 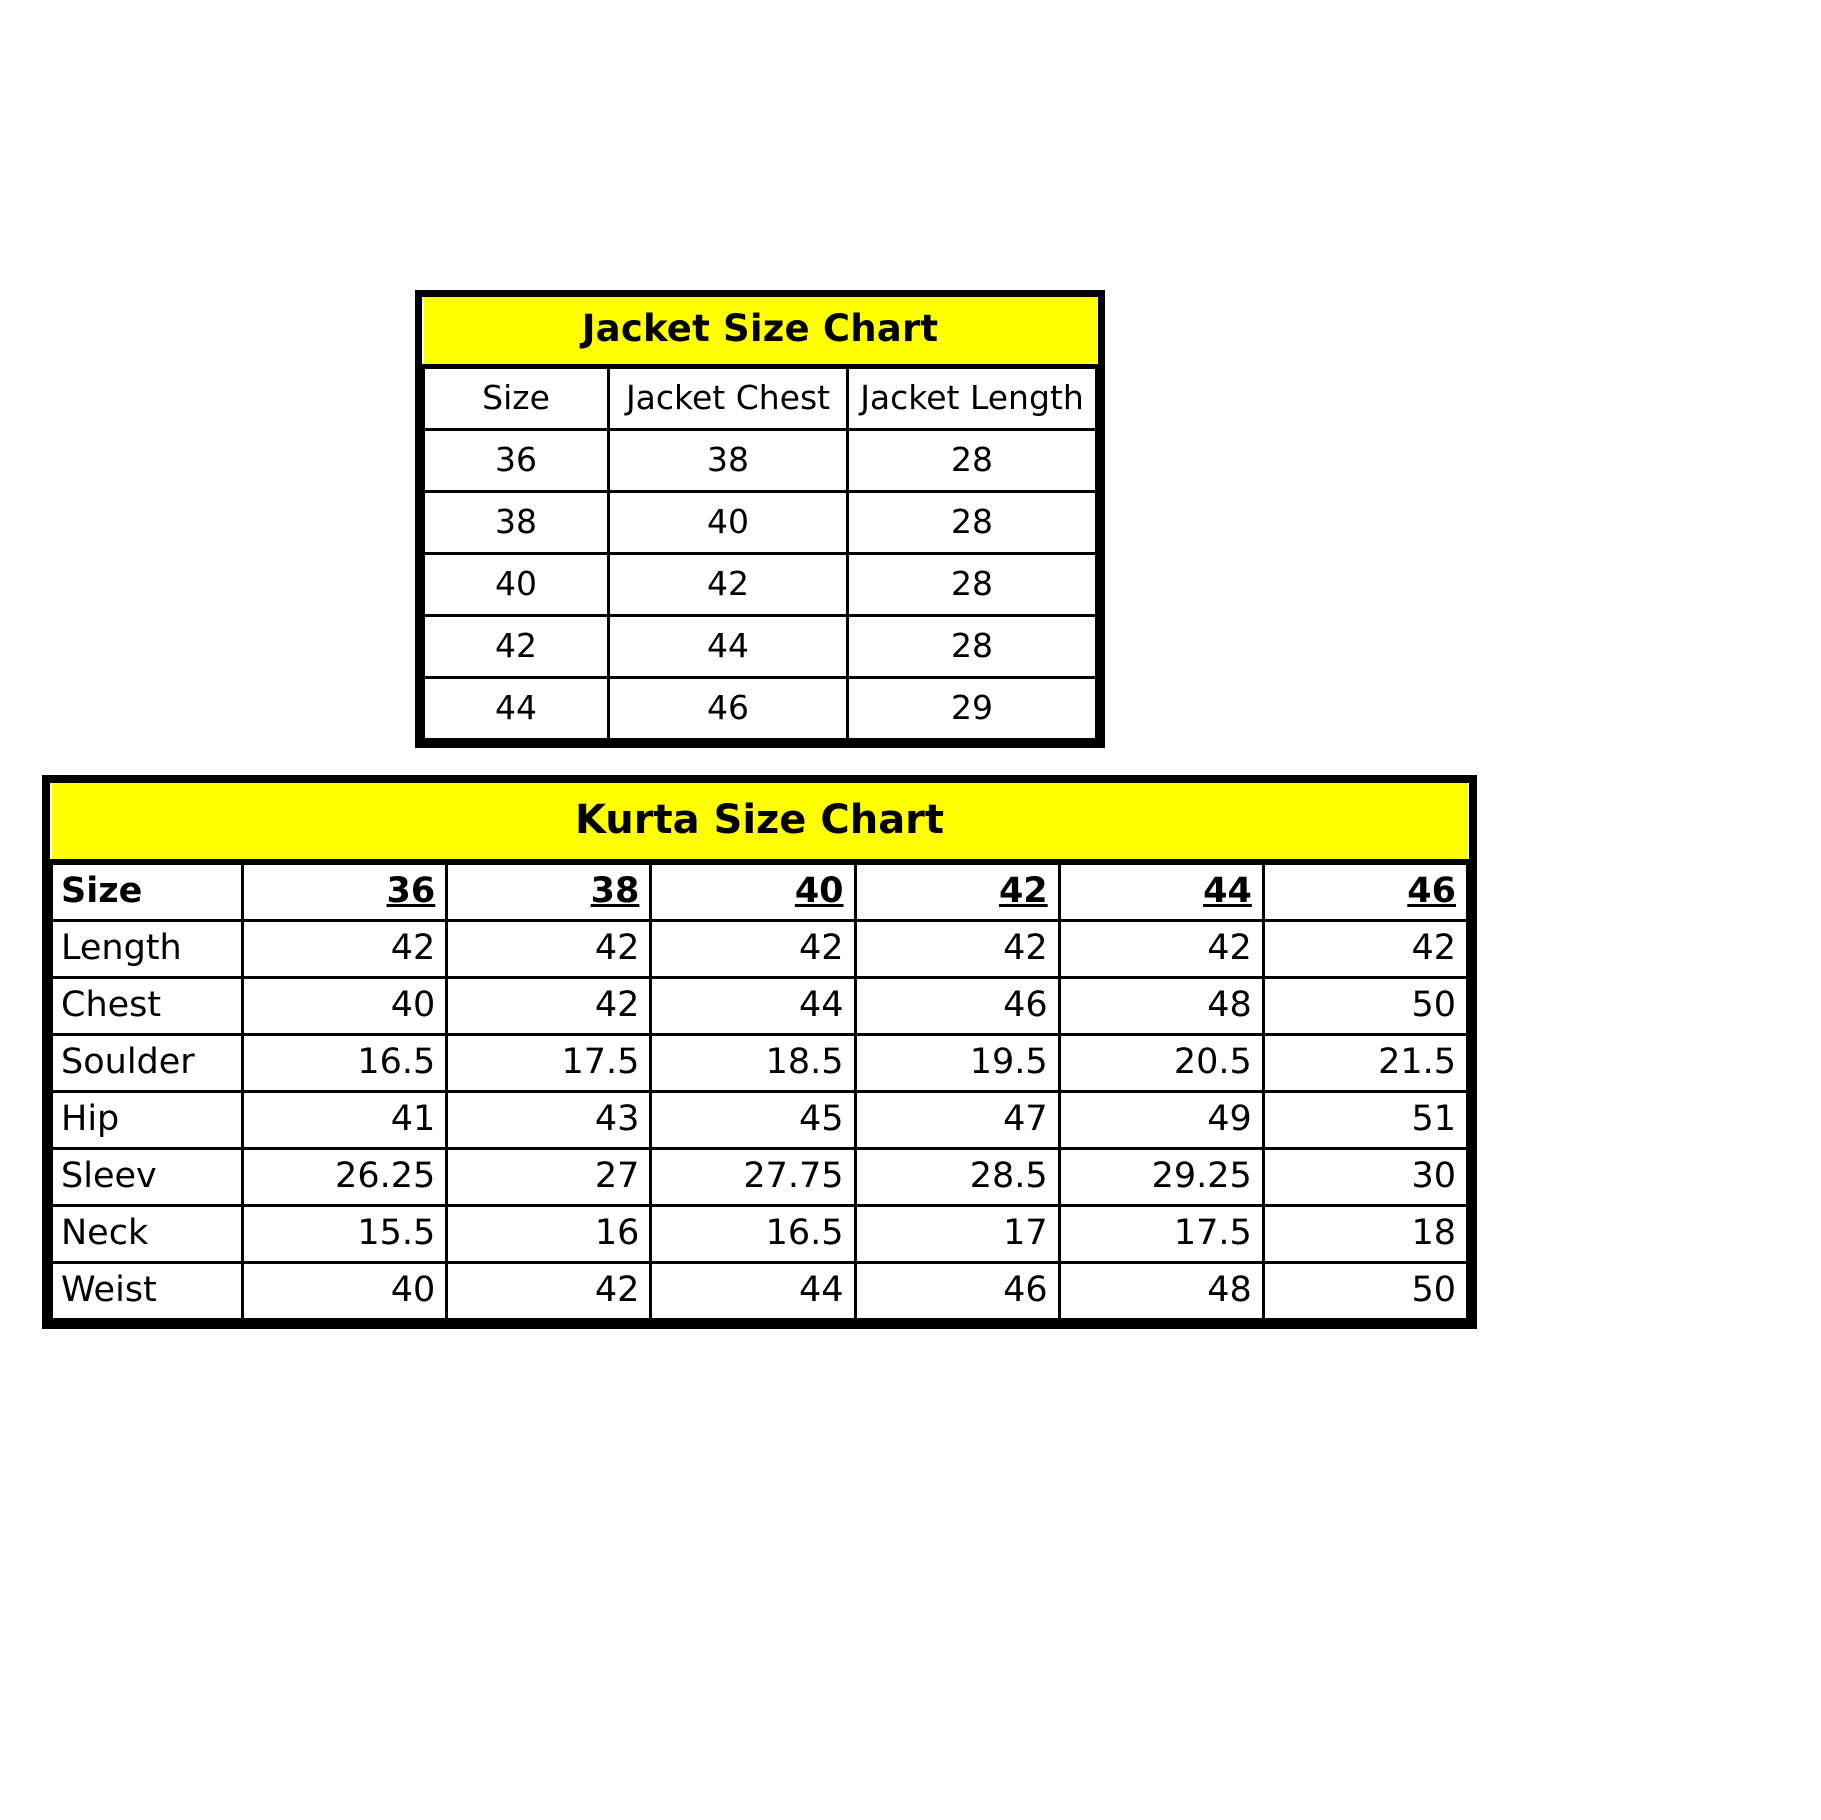 What do you see at coordinates (1161, 891) in the screenshot?
I see `kurta-size-header-44: 44` at bounding box center [1161, 891].